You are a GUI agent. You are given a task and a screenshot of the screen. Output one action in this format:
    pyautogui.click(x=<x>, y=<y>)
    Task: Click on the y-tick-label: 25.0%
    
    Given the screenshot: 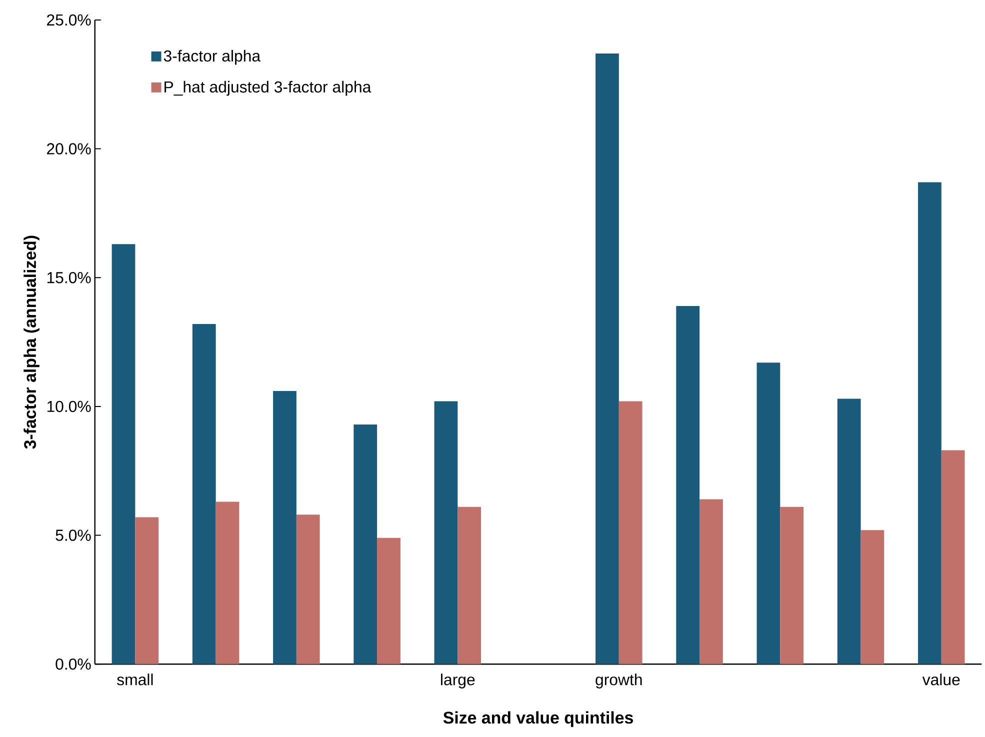 What is the action you would take?
    pyautogui.click(x=69, y=20)
    